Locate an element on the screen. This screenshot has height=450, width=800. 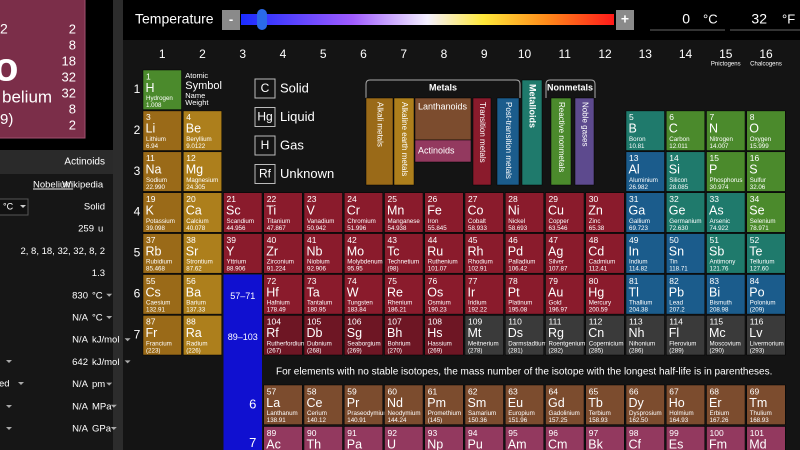
slider-thumb is located at coordinates (262, 19).